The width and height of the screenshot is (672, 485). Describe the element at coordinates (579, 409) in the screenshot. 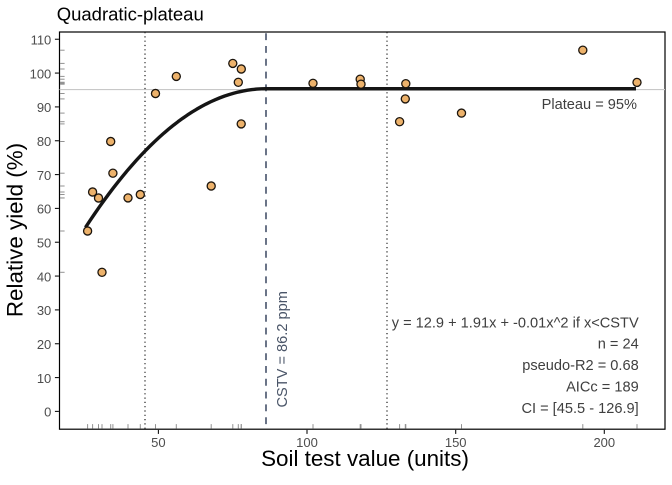

I see `svg-text: CI = [45.5 - 126.9]` at that location.